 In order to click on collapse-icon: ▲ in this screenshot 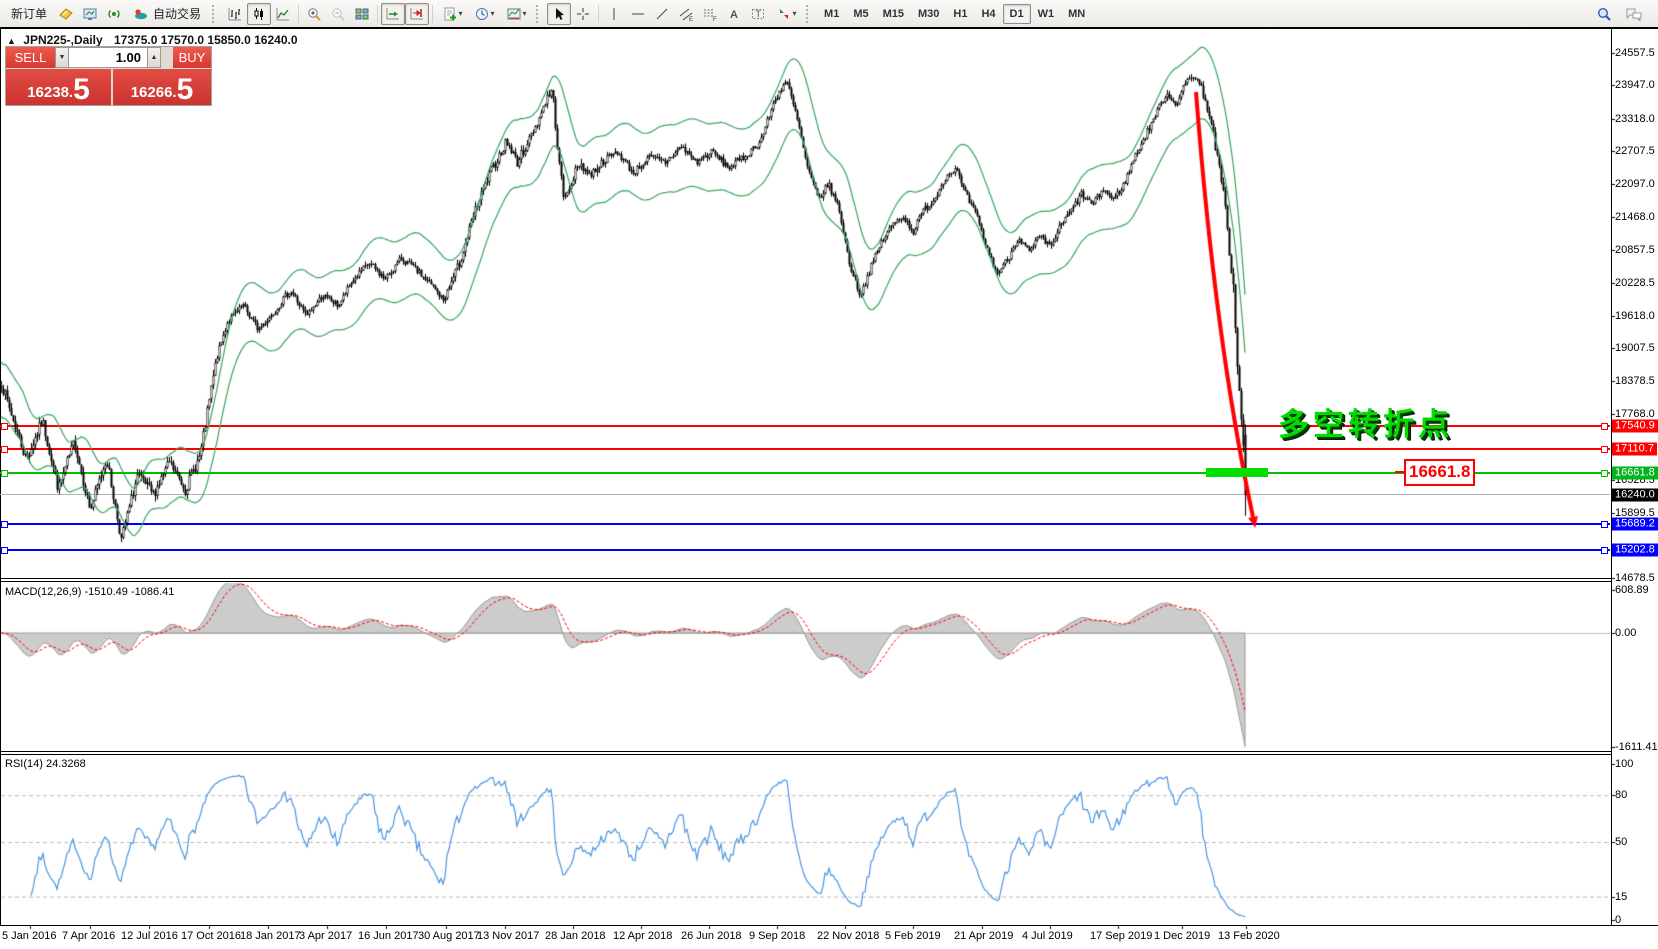, I will do `click(11, 41)`.